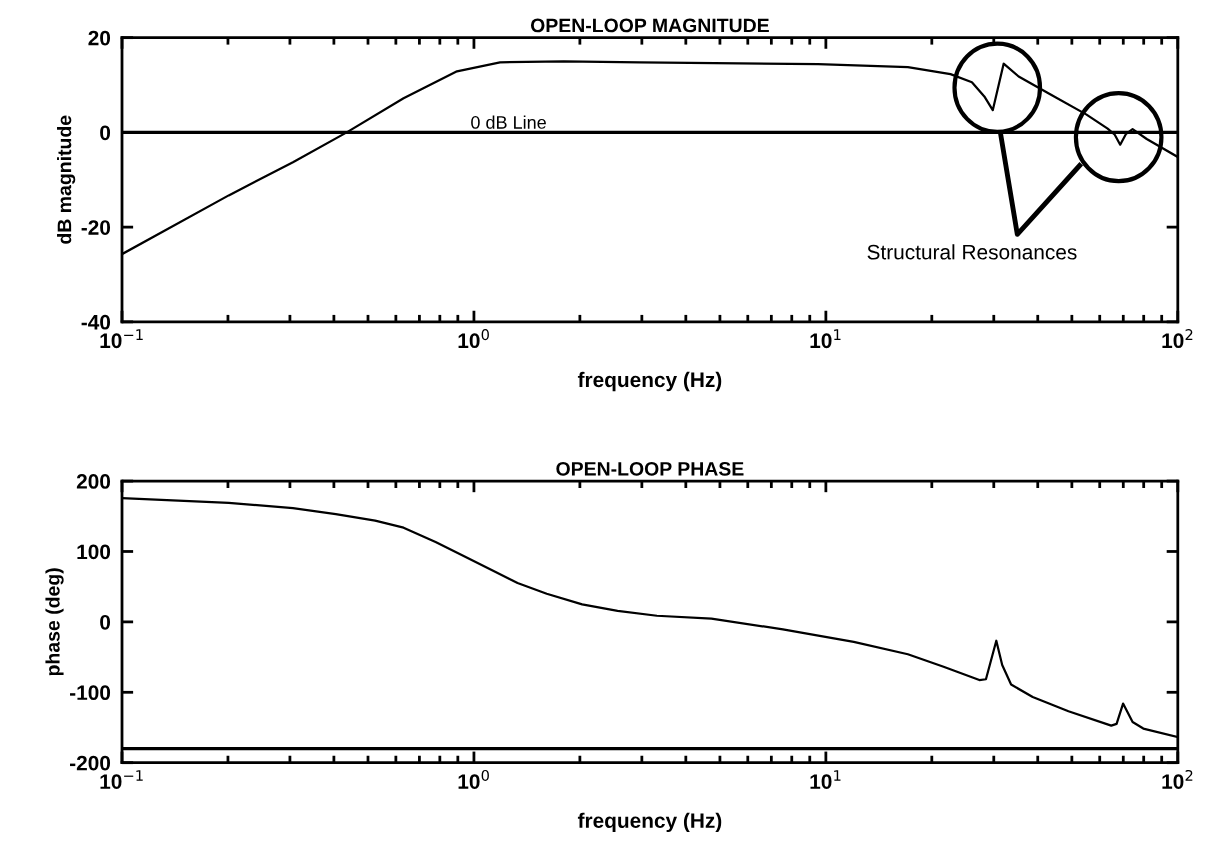 The image size is (1208, 856). What do you see at coordinates (99, 38) in the screenshot?
I see `y-tick-label: 20` at bounding box center [99, 38].